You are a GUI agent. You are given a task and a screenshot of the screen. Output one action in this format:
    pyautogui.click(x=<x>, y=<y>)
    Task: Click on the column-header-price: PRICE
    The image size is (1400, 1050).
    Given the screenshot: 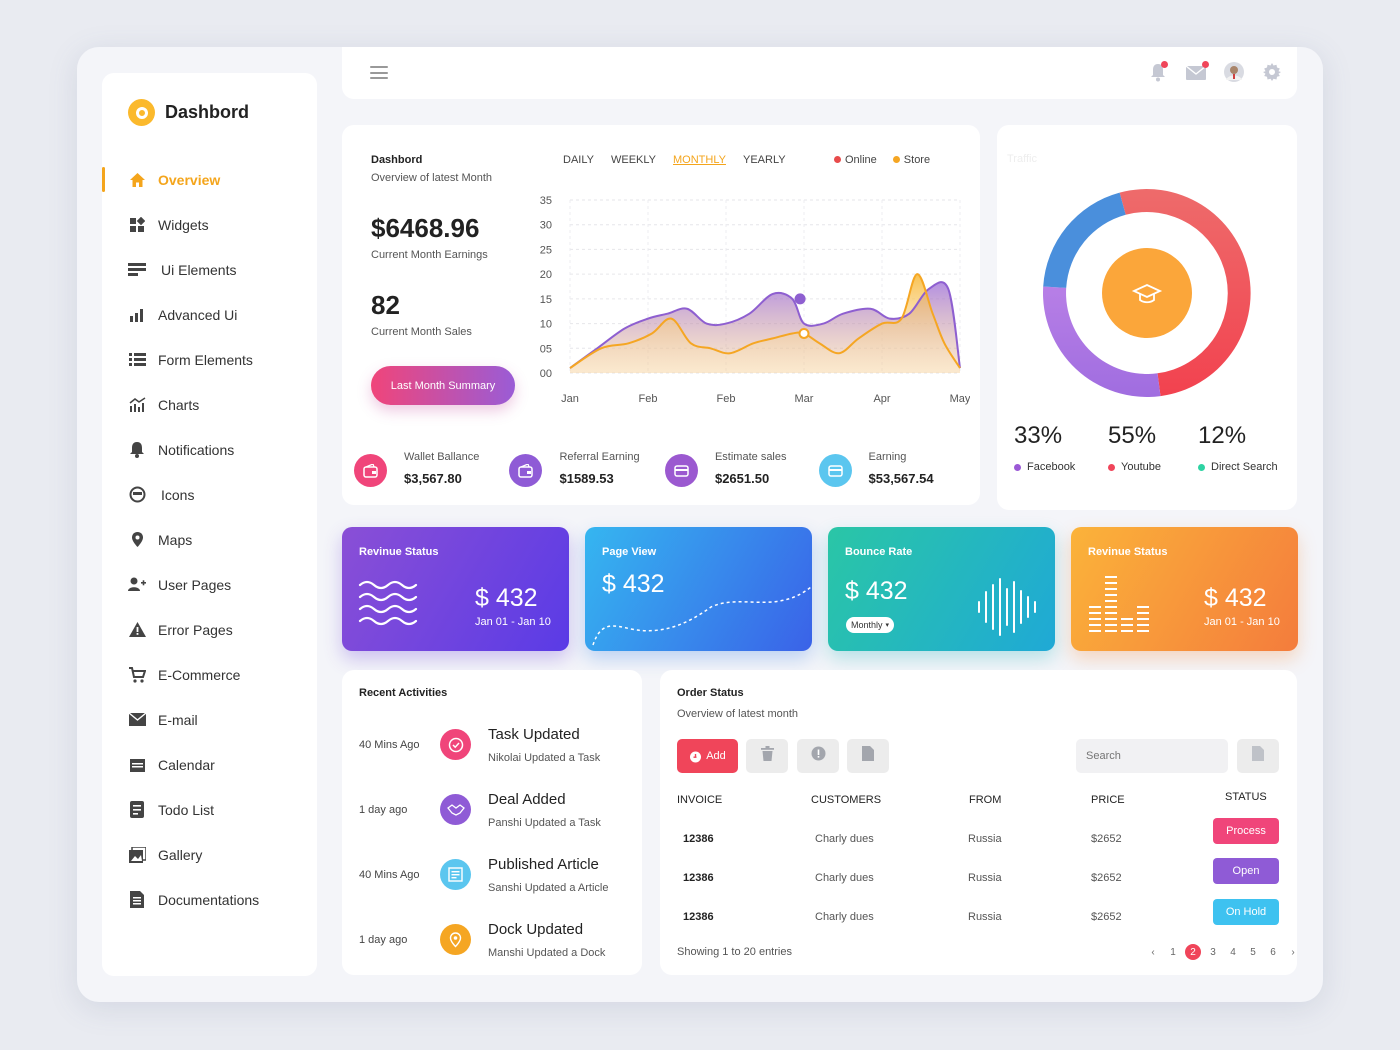 What is the action you would take?
    pyautogui.click(x=1108, y=800)
    